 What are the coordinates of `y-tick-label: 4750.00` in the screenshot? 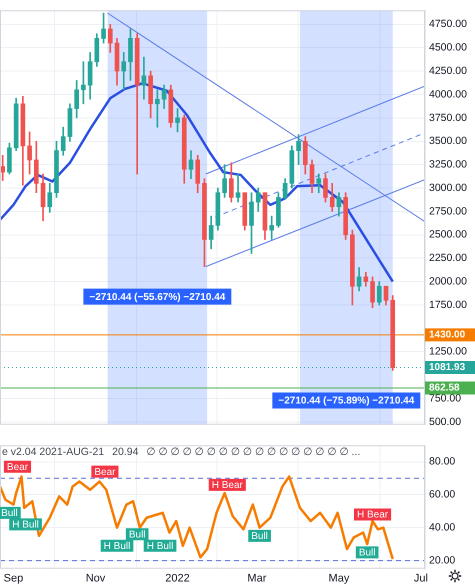 It's located at (448, 24).